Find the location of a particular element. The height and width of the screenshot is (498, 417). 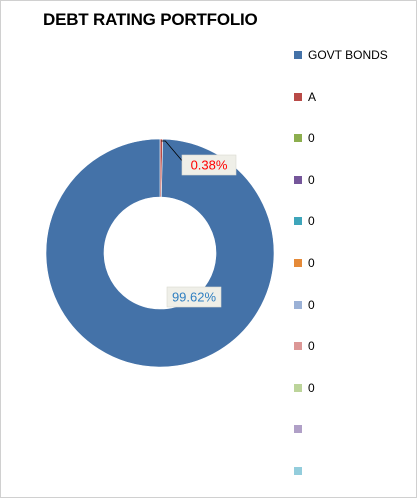

svg-text: 0.38% is located at coordinates (209, 165).